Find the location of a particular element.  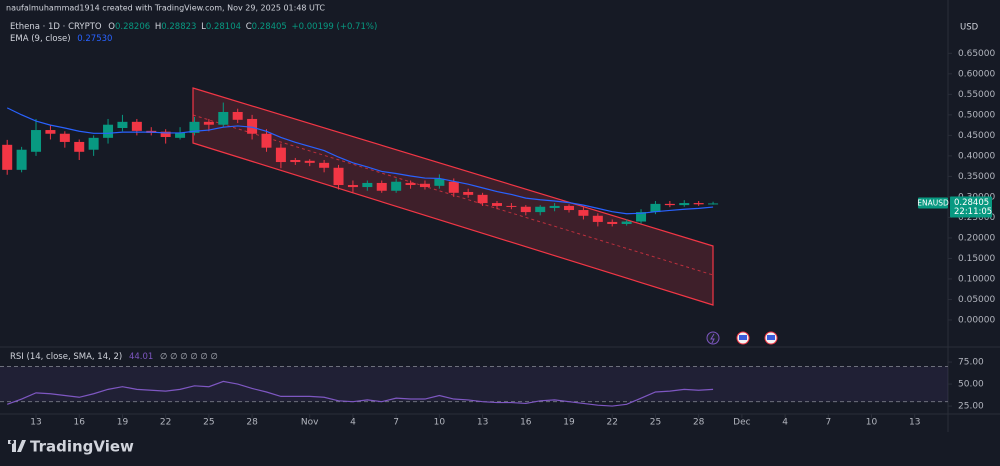

ohlc-value: 0.28405 is located at coordinates (269, 27).